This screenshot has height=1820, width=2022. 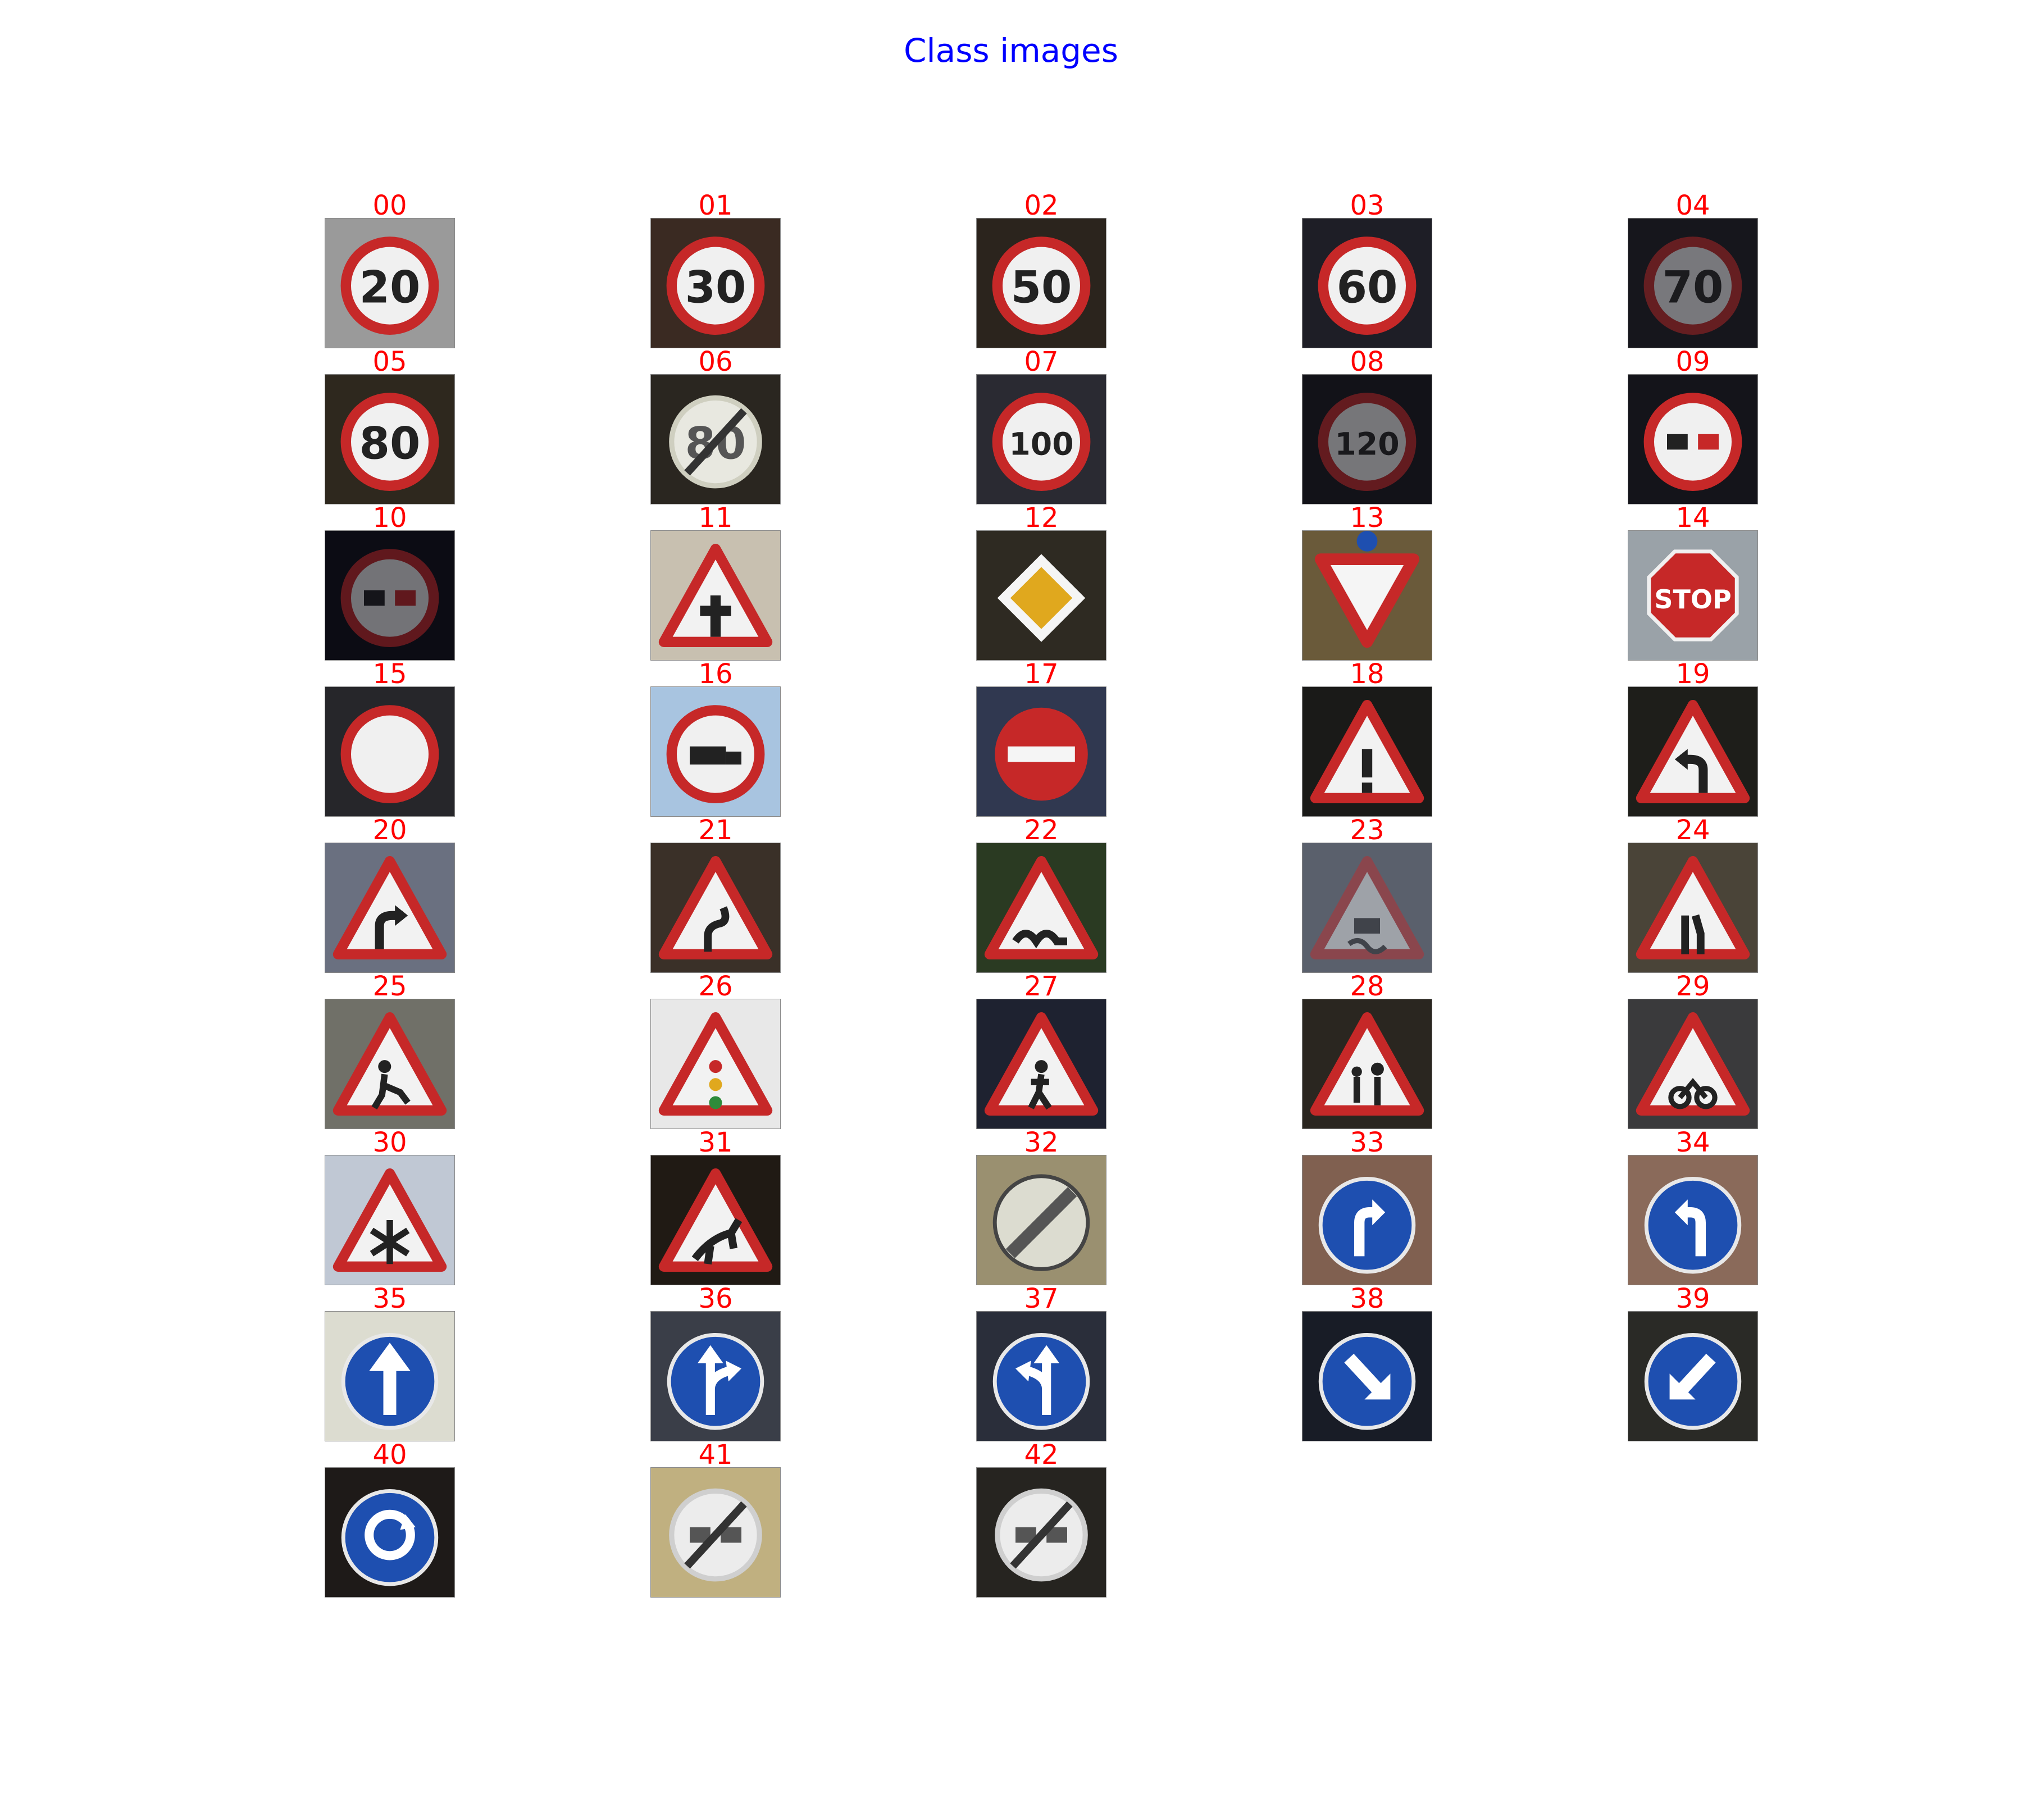 I want to click on sign-graphic: 60, so click(x=1367, y=283).